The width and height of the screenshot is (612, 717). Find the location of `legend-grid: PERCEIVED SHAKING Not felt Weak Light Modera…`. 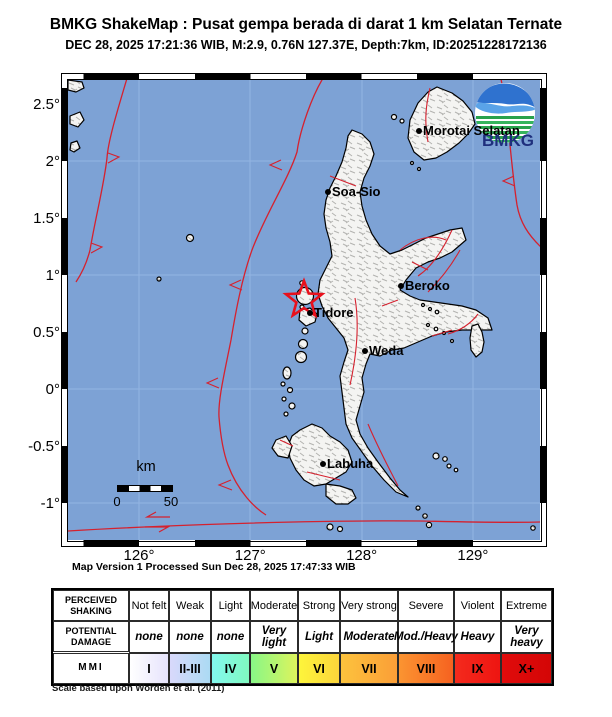

legend-grid: PERCEIVED SHAKING Not felt Weak Light Modera… is located at coordinates (302, 637).